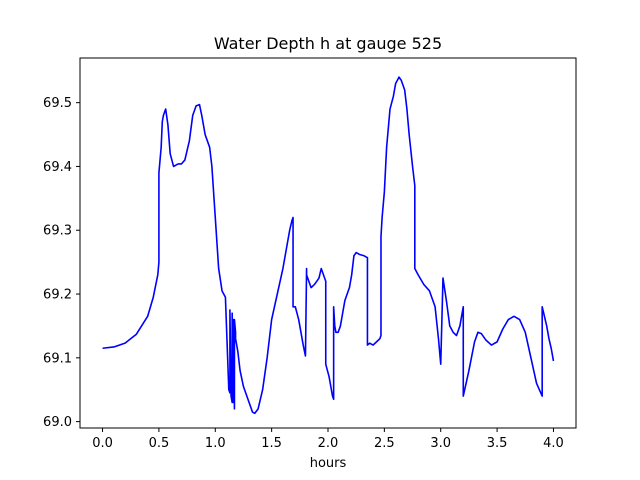 This screenshot has width=640, height=480. I want to click on x-tick-label: 4.0, so click(553, 443).